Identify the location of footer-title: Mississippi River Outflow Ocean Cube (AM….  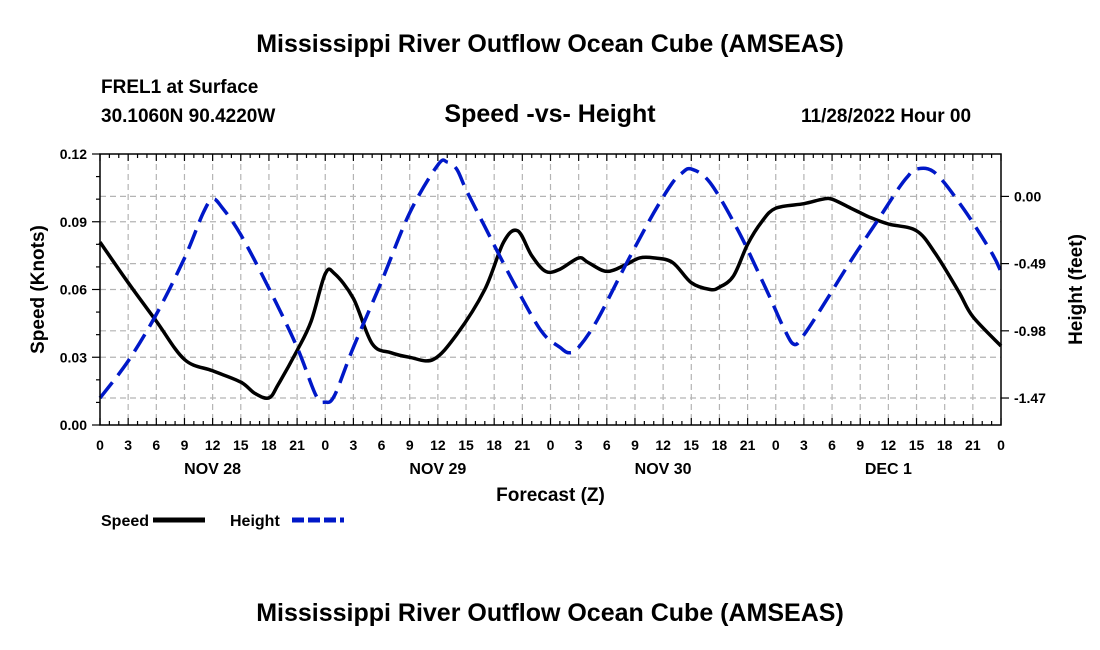
(550, 613).